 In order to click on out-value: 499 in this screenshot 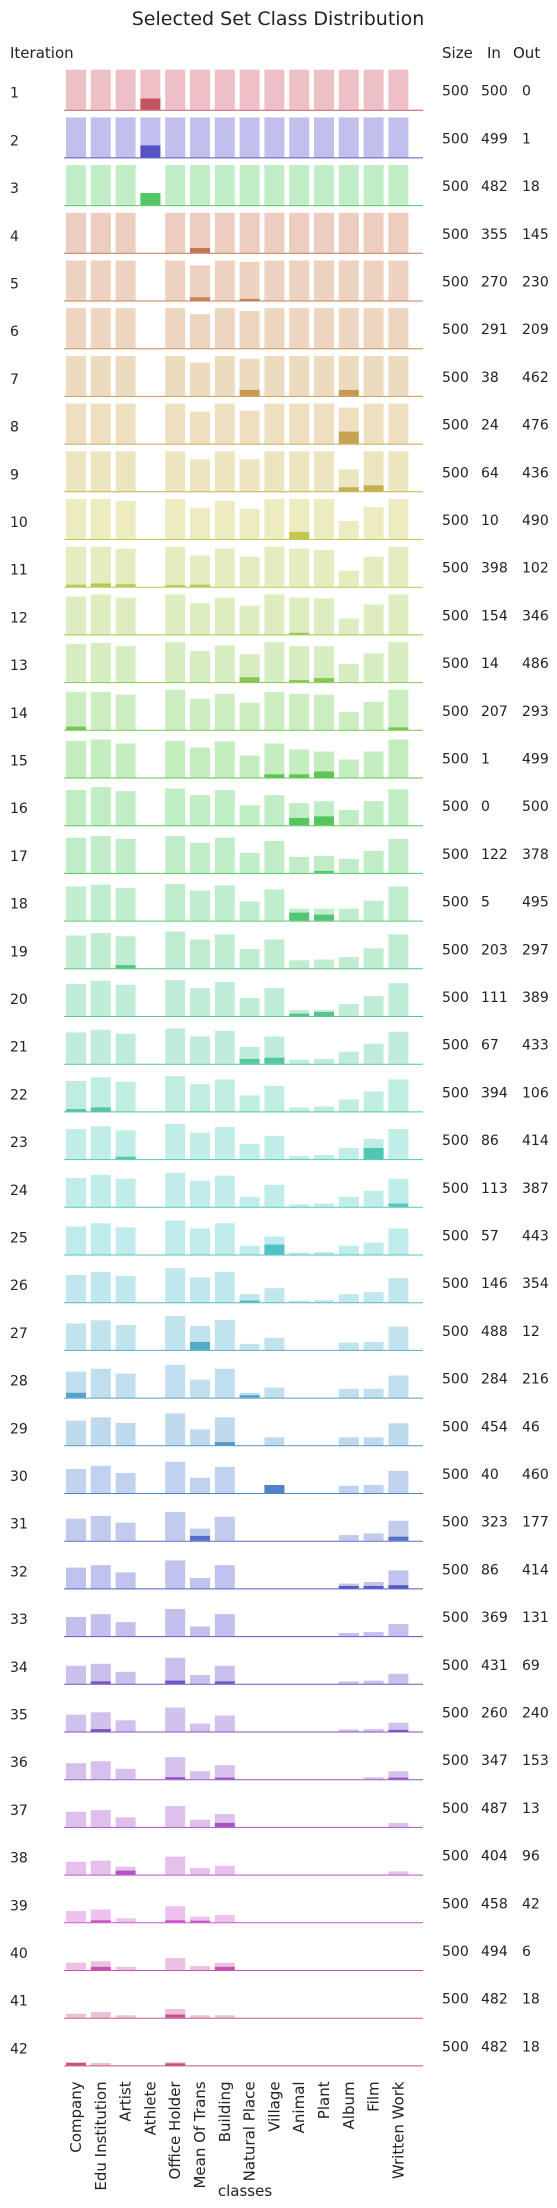, I will do `click(535, 760)`.